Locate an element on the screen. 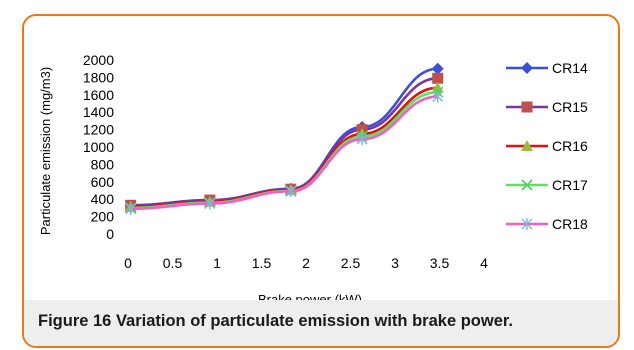 This screenshot has height=350, width=634. x-tick-label: 0.5 is located at coordinates (173, 263).